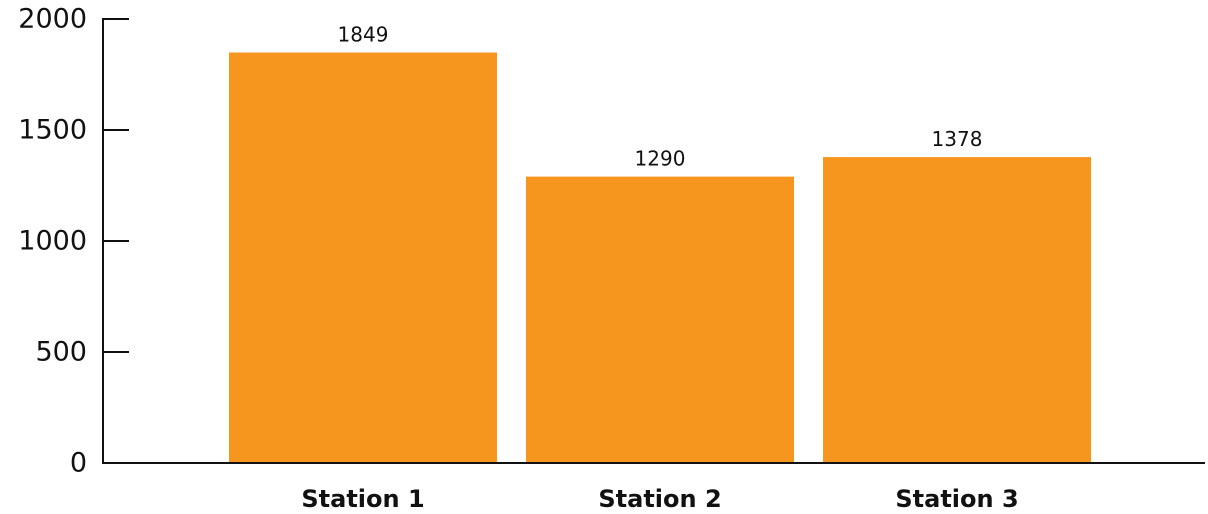 The width and height of the screenshot is (1208, 514). What do you see at coordinates (363, 35) in the screenshot?
I see `data-label: 1849` at bounding box center [363, 35].